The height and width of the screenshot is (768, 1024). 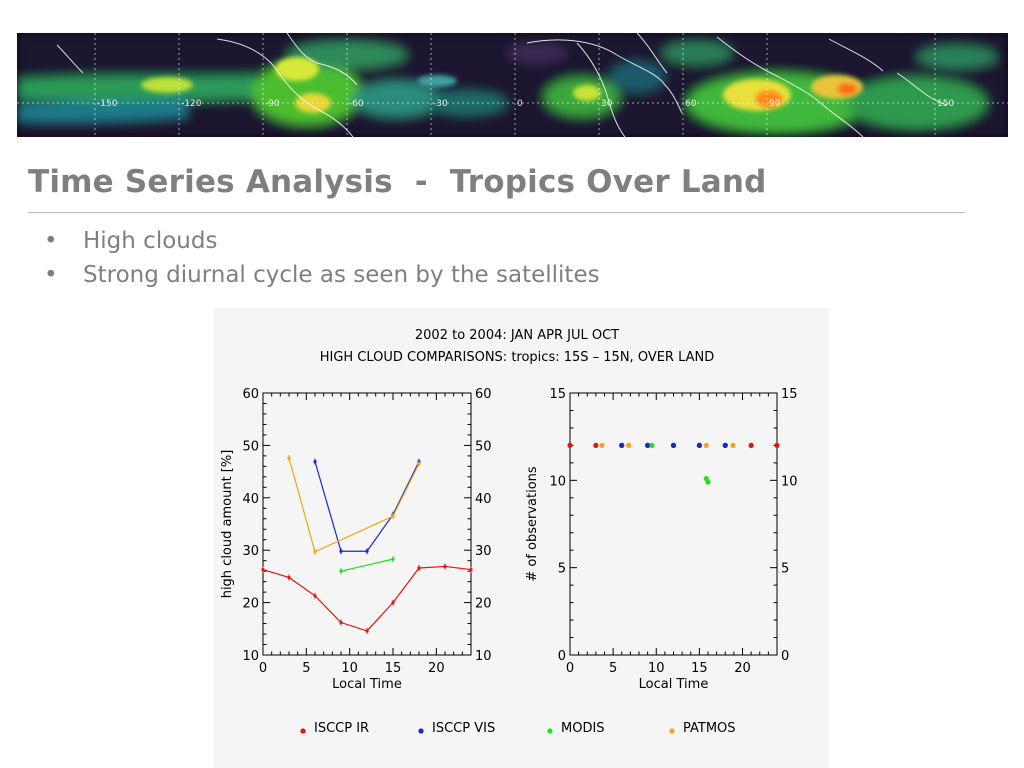 I want to click on y-tick-label-right: 30, so click(x=483, y=551).